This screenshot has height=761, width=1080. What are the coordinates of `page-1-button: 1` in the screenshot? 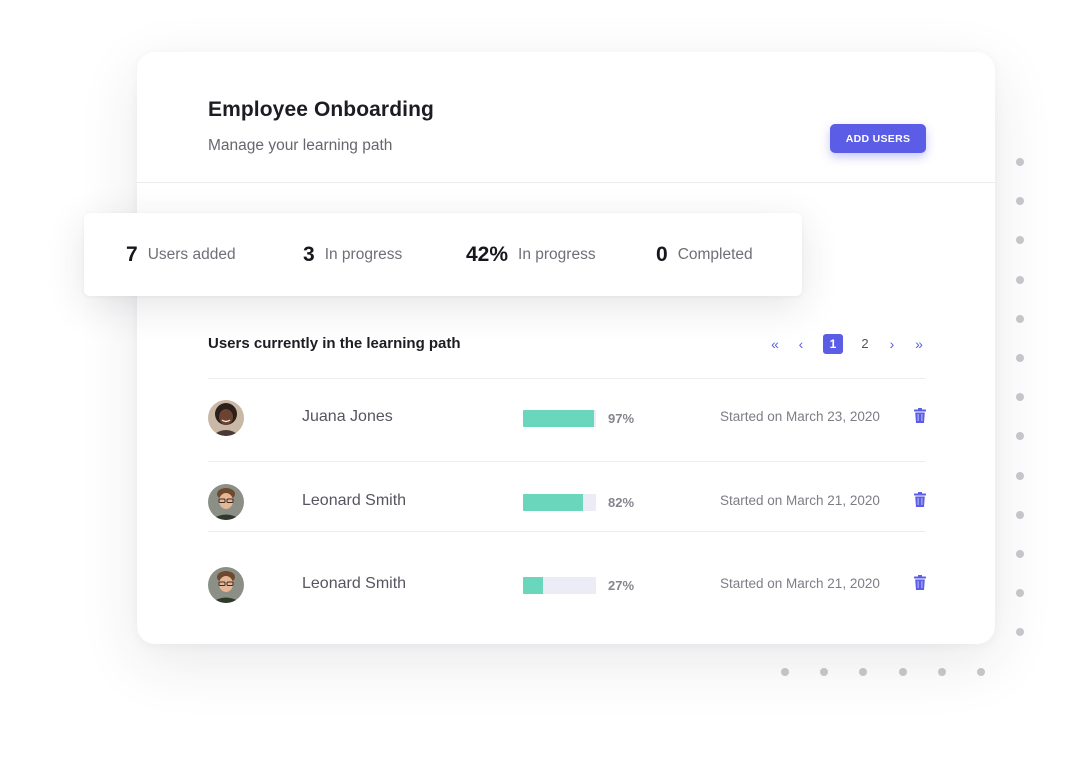 It's located at (833, 344).